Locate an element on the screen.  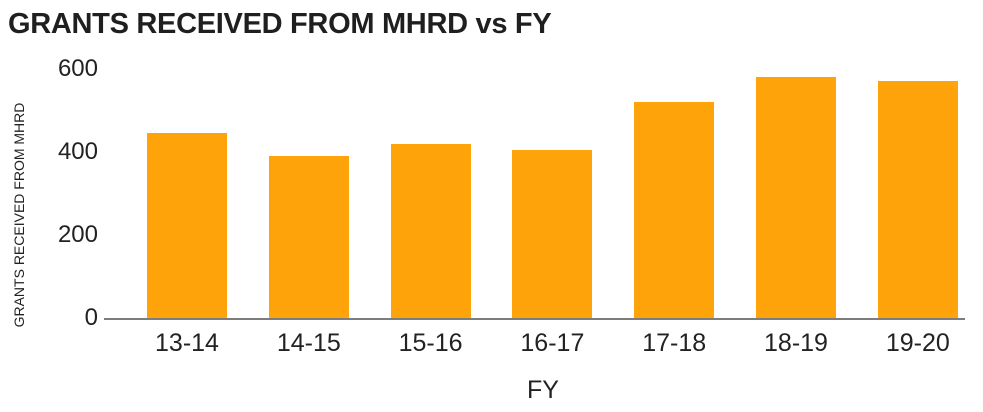
x-tick-label-16-17: 16-17 is located at coordinates (552, 343).